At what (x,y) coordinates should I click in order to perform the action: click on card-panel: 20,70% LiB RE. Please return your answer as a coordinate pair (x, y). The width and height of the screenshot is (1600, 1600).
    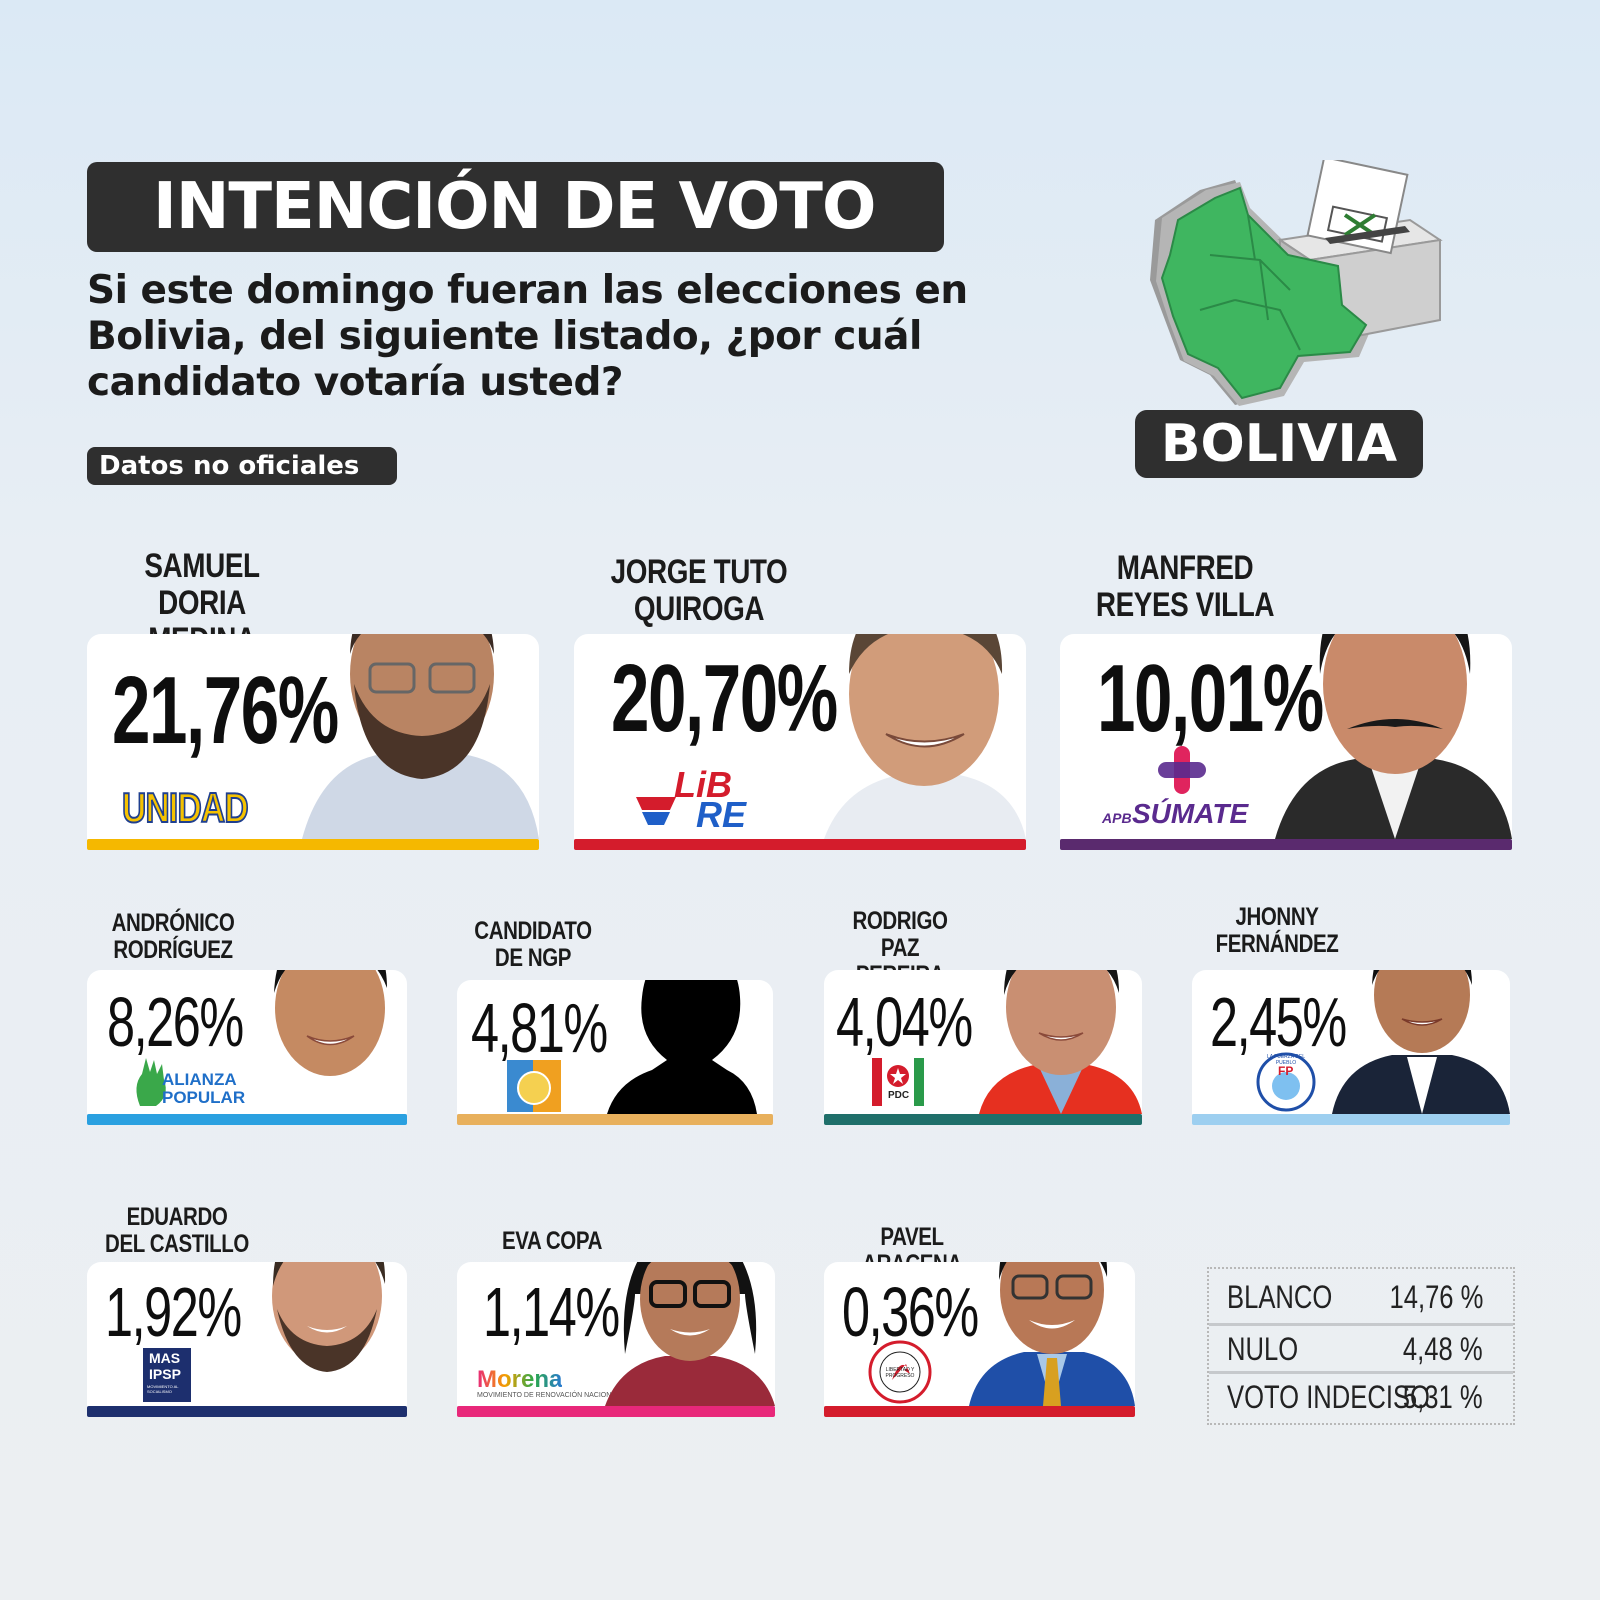
    Looking at the image, I should click on (800, 736).